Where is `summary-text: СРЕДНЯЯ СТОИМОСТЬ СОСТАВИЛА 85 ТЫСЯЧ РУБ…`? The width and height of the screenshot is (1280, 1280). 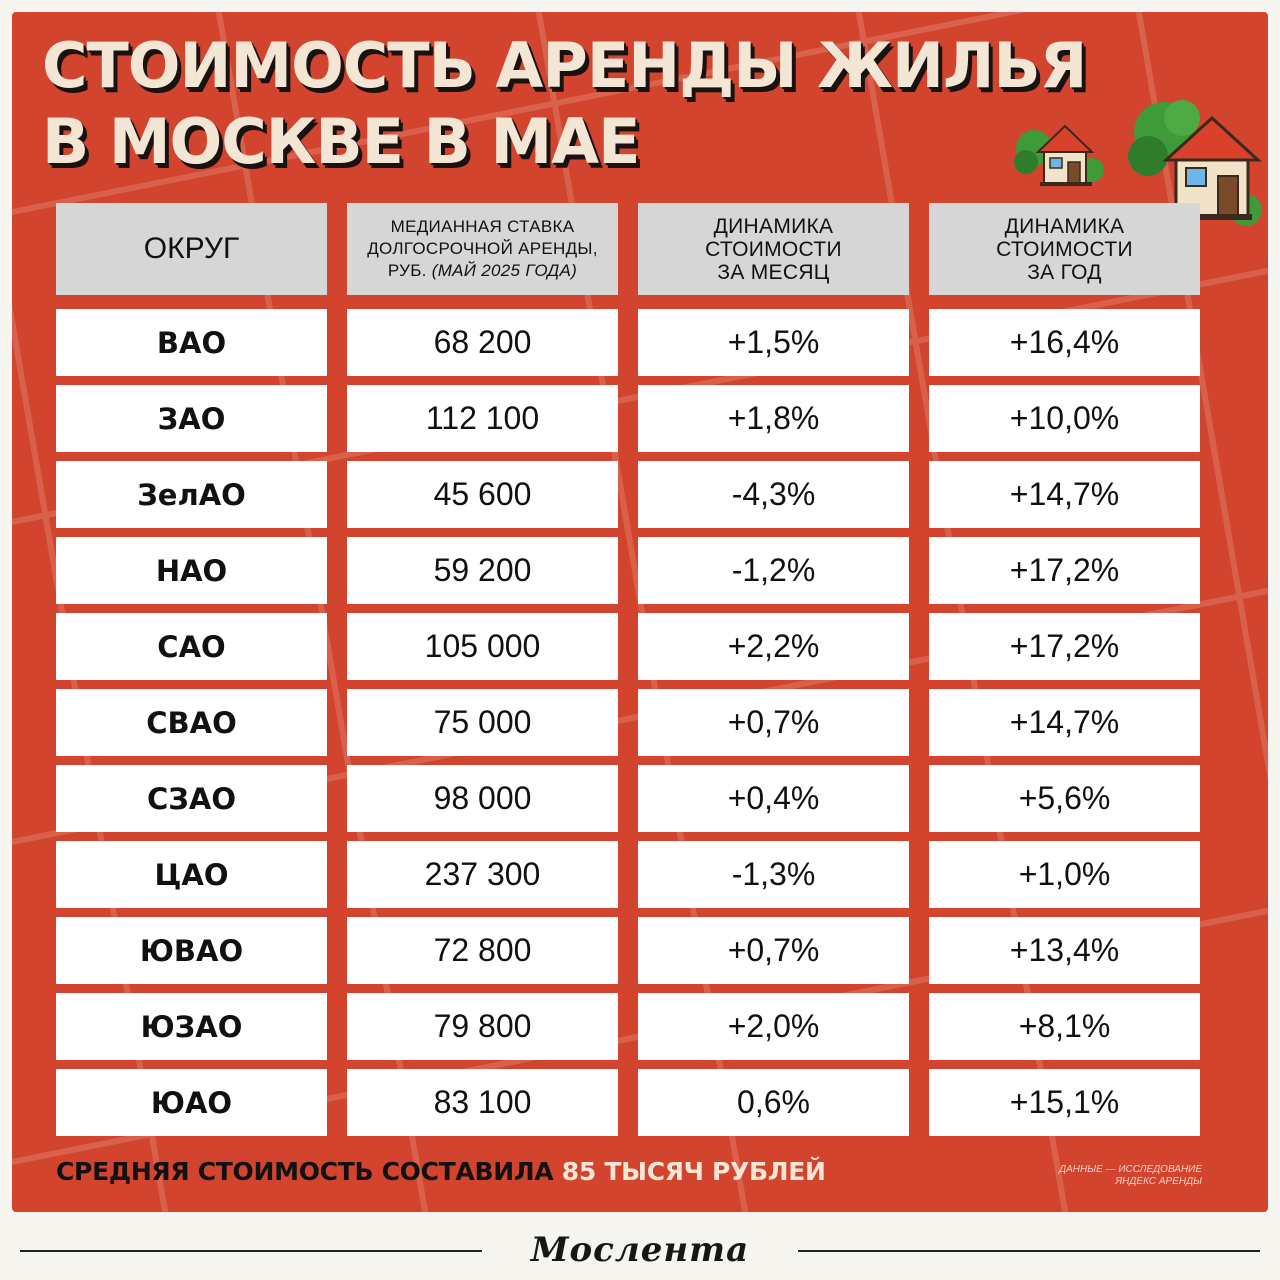 summary-text: СРЕДНЯЯ СТОИМОСТЬ СОСТАВИЛА 85 ТЫСЯЧ РУБ… is located at coordinates (441, 1171).